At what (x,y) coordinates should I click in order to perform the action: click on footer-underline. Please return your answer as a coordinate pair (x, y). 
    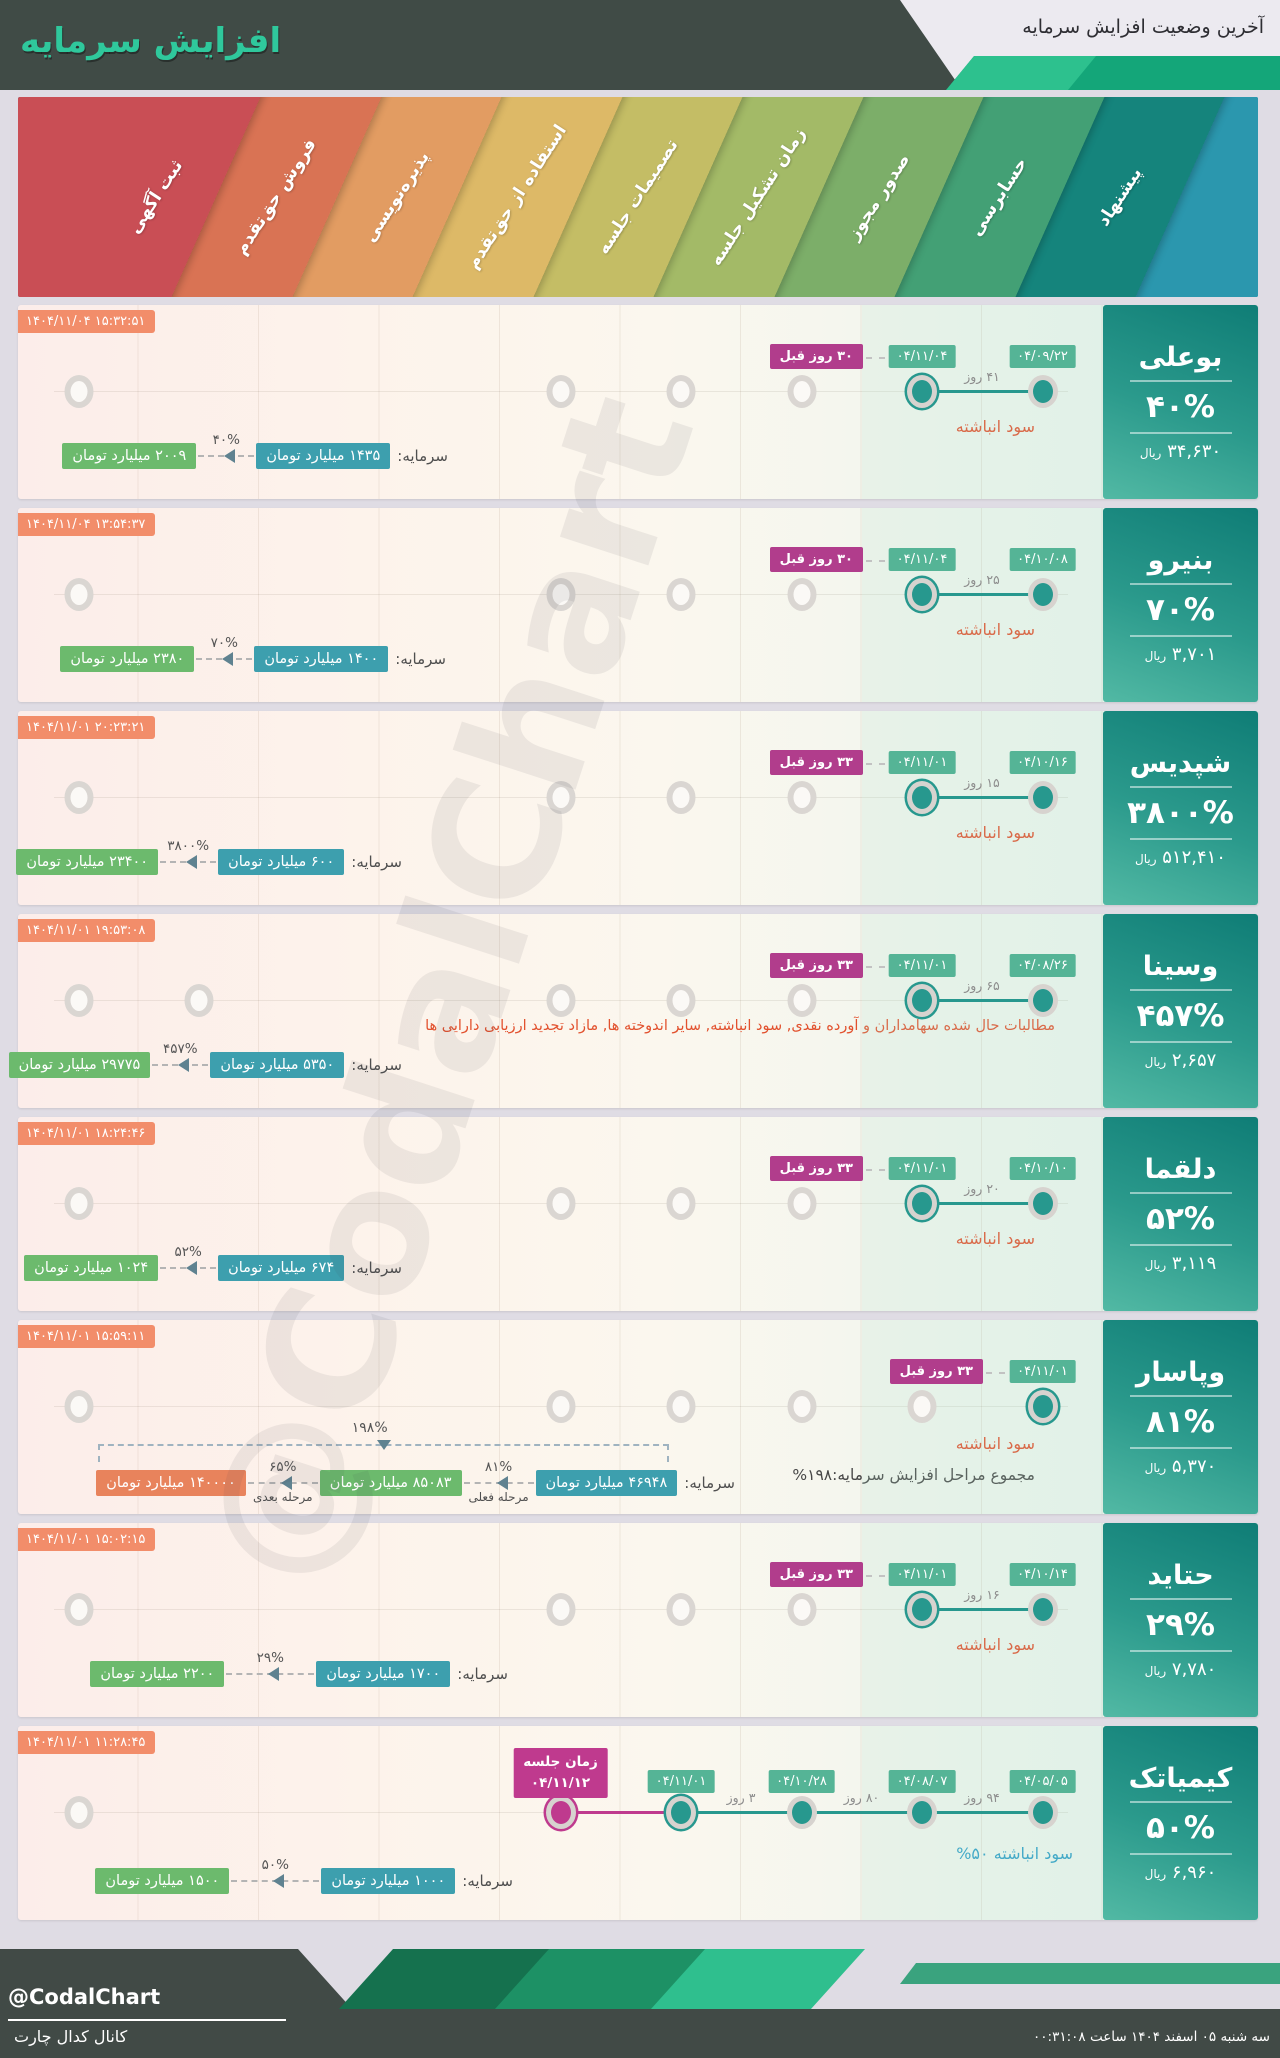
    Looking at the image, I should click on (147, 2020).